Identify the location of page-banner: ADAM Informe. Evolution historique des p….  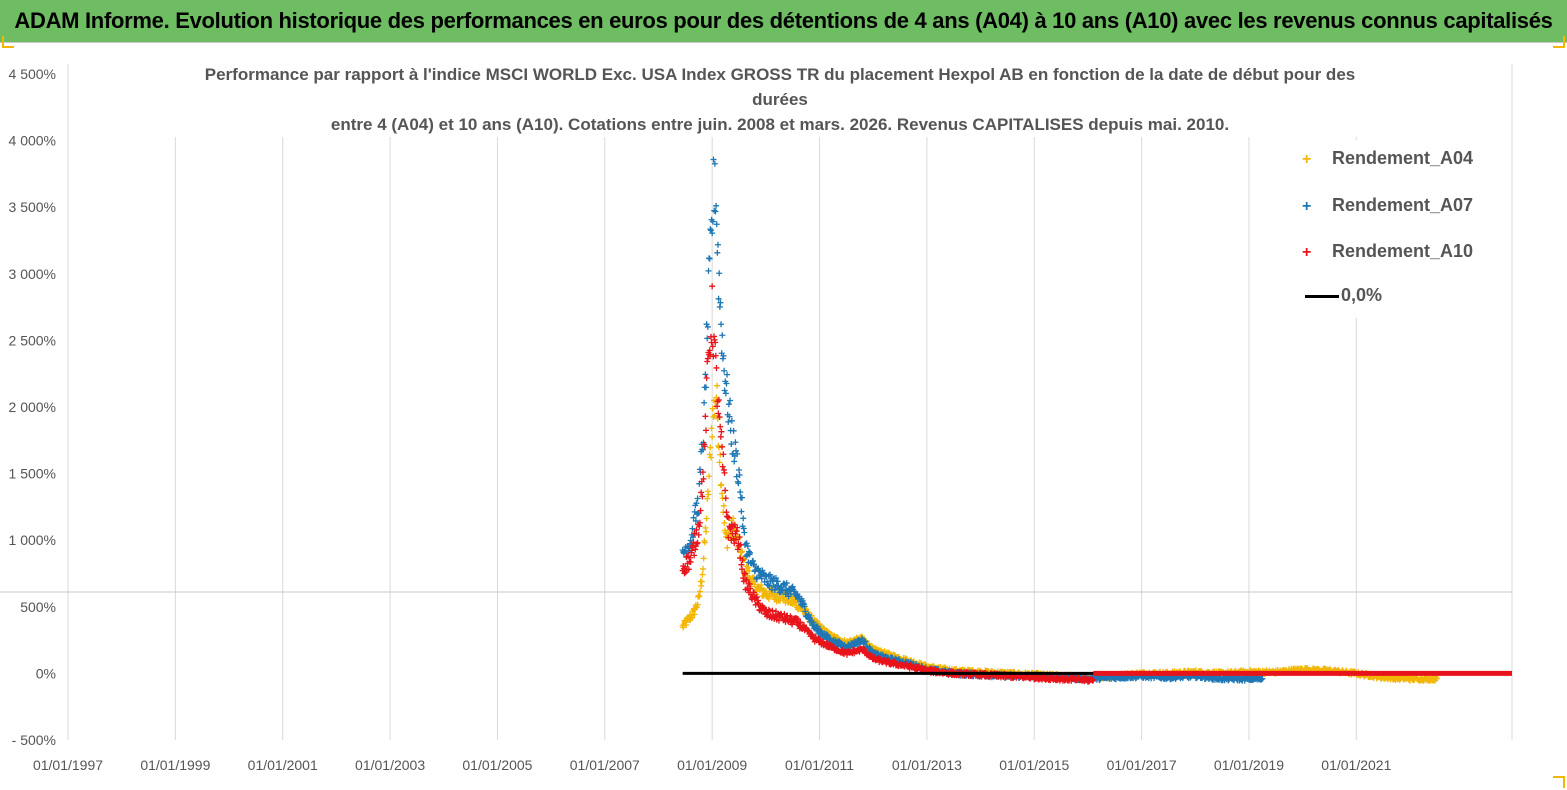
(783, 21).